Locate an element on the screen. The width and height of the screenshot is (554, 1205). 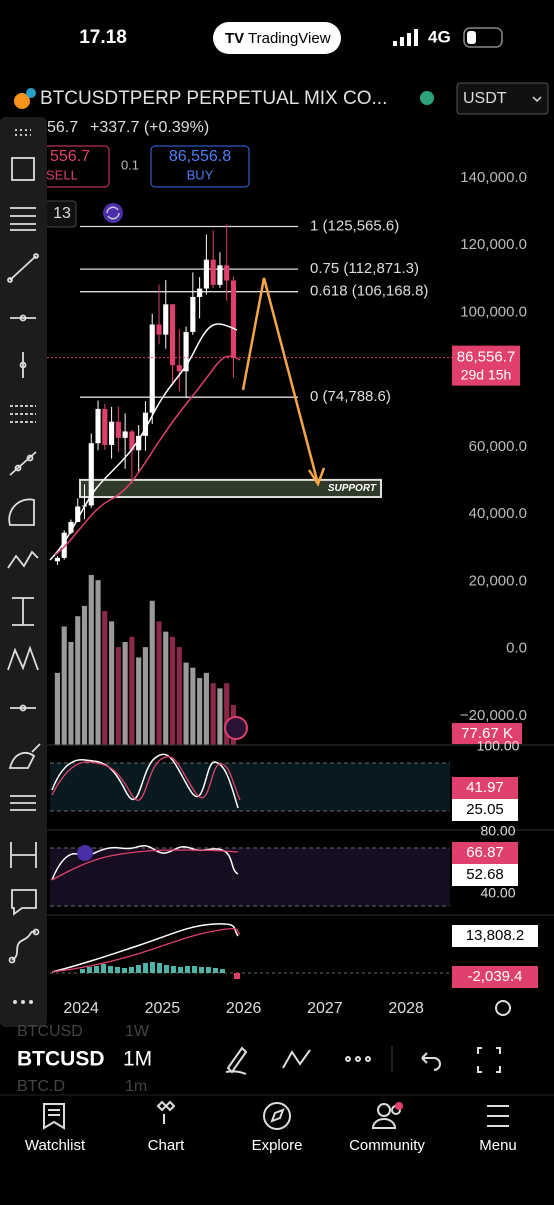
more-tools is located at coordinates (23, 1002).